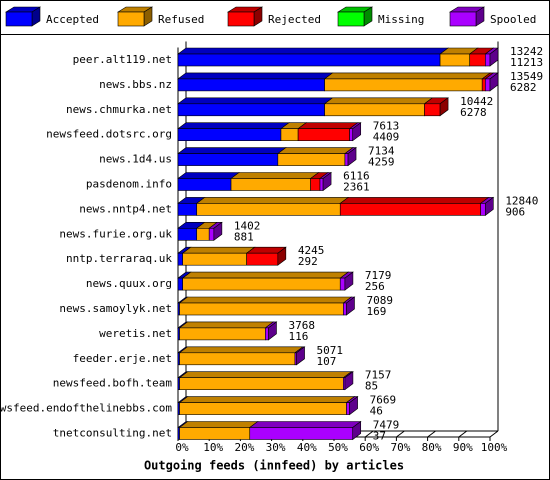 Image resolution: width=550 pixels, height=480 pixels. Describe the element at coordinates (381, 151) in the screenshot. I see `total-label: 7134` at that location.